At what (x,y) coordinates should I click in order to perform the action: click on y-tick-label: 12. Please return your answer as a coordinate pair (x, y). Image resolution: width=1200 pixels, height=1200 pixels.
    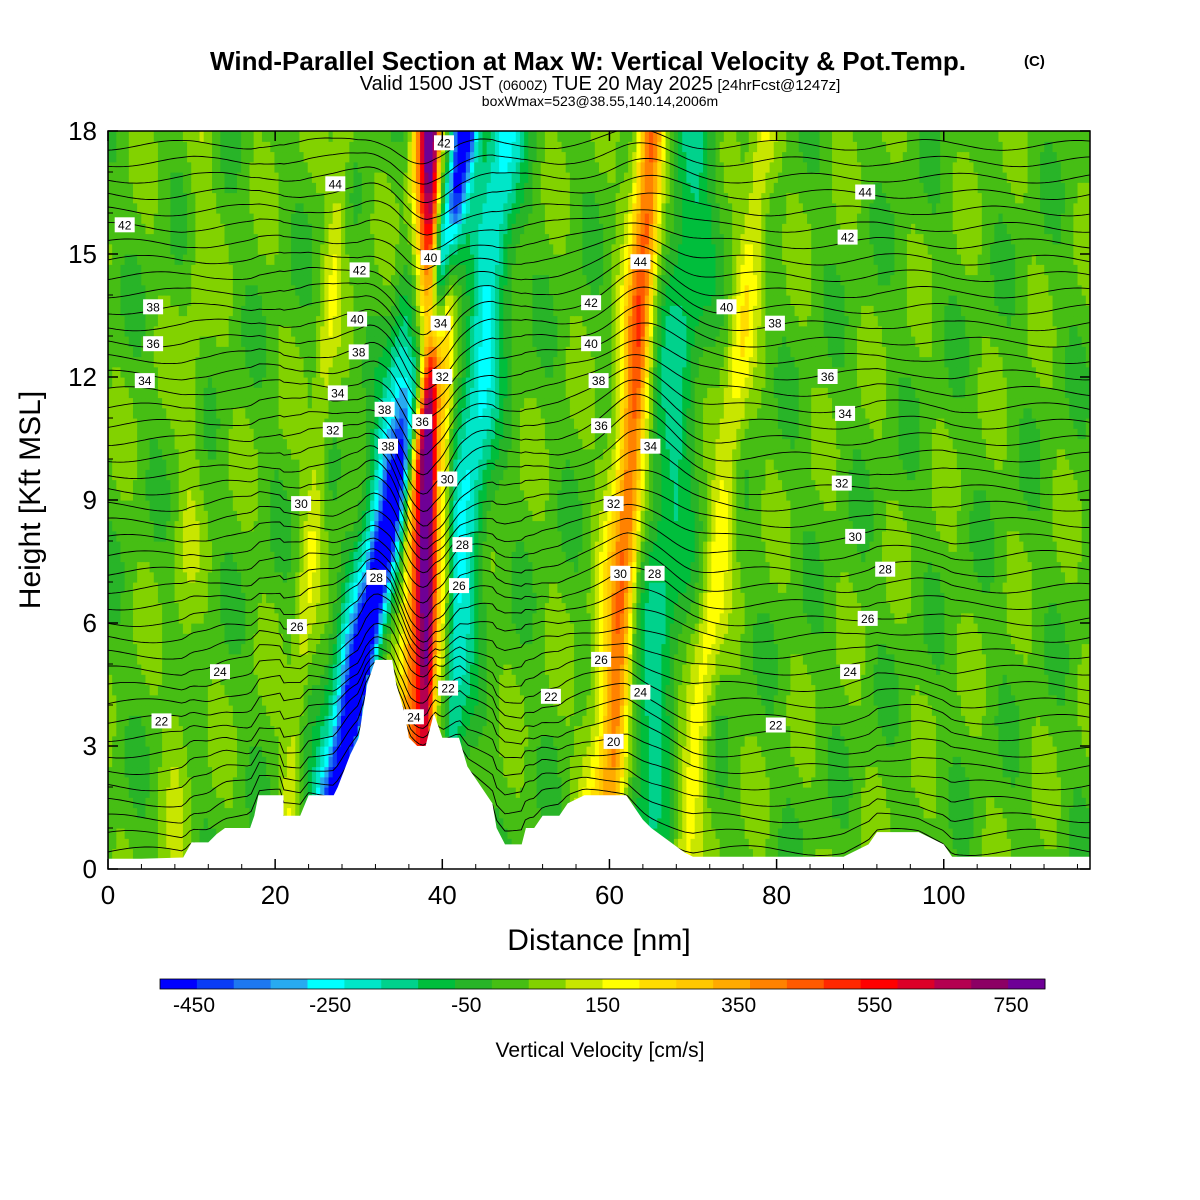
    Looking at the image, I should click on (82, 377).